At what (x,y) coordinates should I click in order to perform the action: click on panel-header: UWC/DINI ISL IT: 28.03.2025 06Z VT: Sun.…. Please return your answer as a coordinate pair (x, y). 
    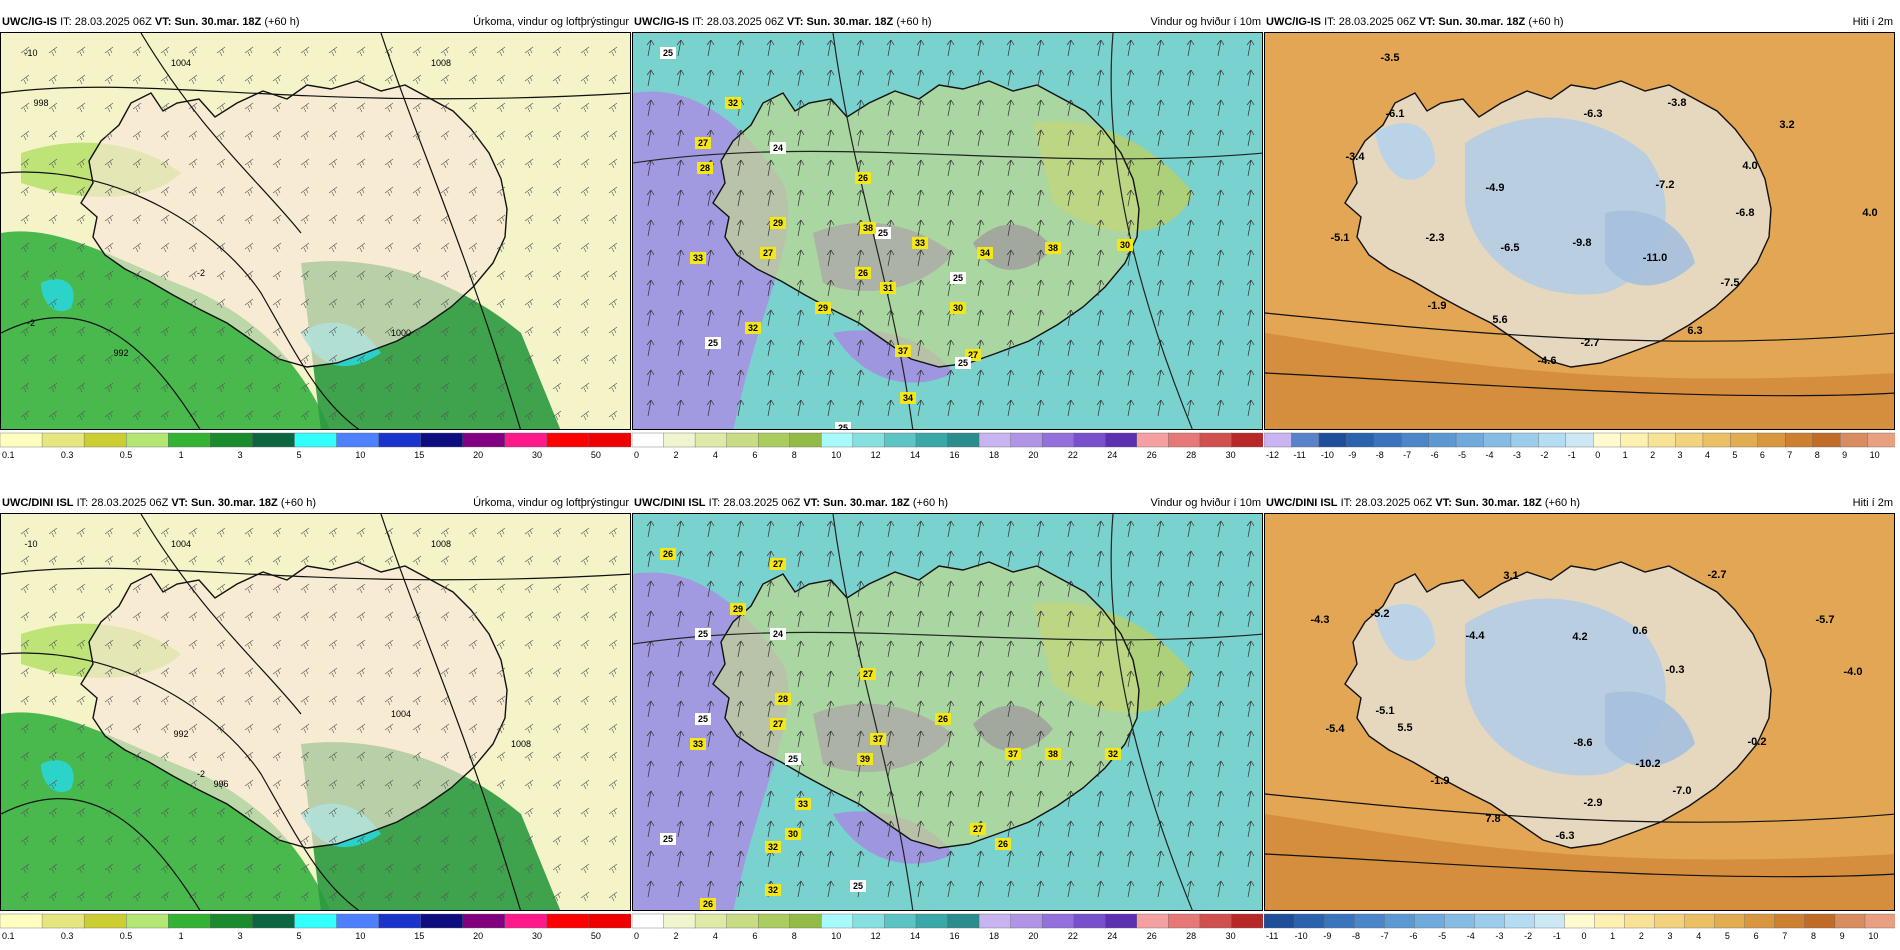
    Looking at the image, I should click on (1579, 503).